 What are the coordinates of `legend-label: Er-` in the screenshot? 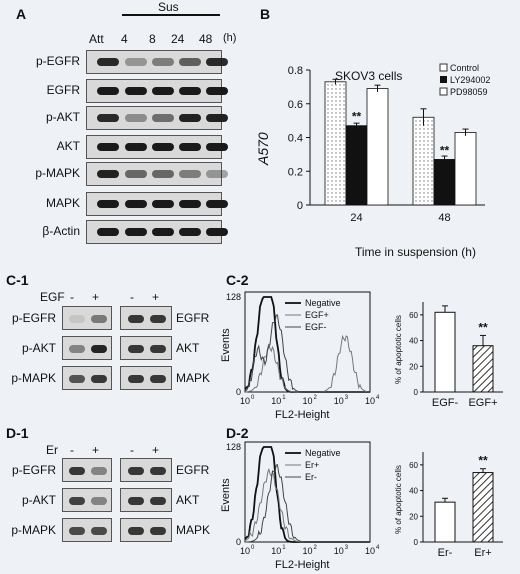 It's located at (311, 477).